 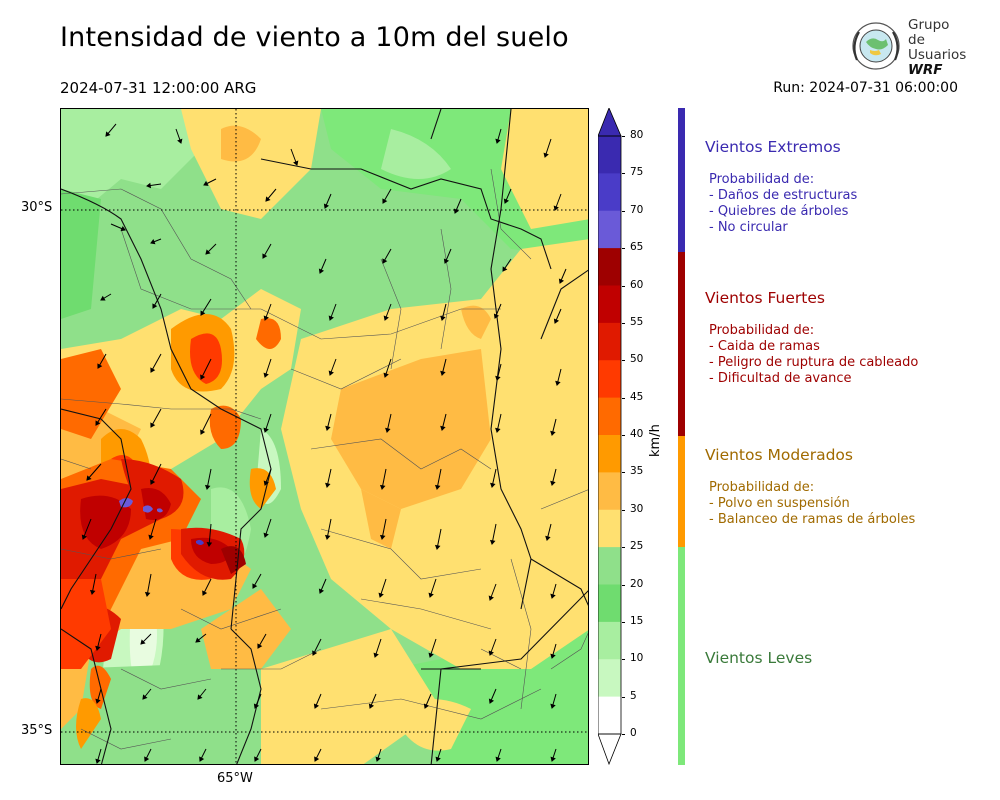 I want to click on colorbar-tick-label: 5, so click(x=633, y=695).